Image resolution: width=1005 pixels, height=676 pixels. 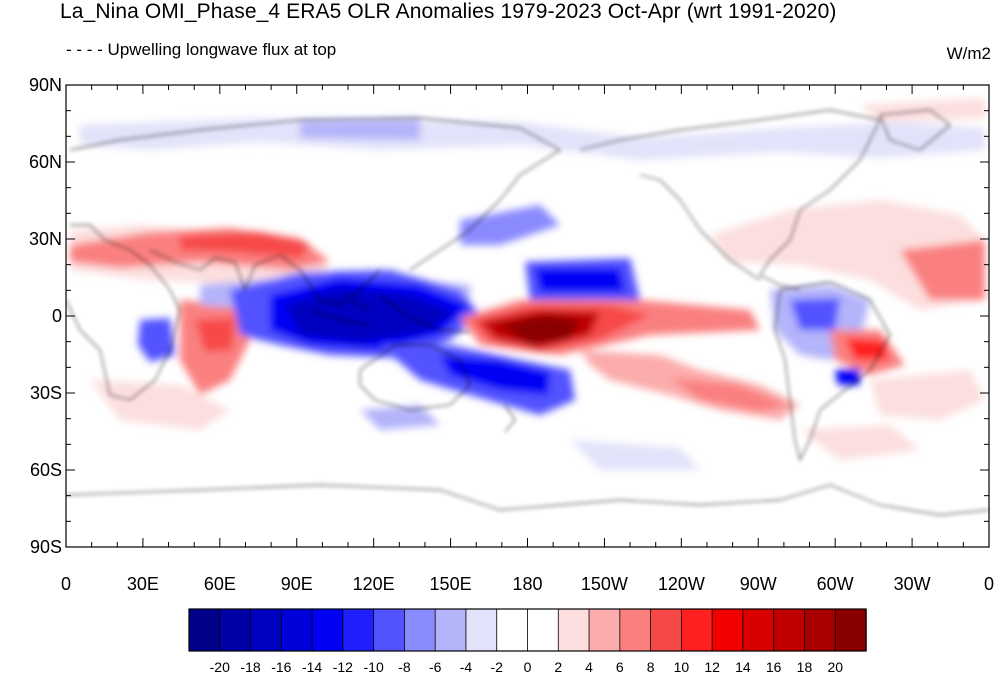 I want to click on longitude-label: 60E, so click(x=220, y=584).